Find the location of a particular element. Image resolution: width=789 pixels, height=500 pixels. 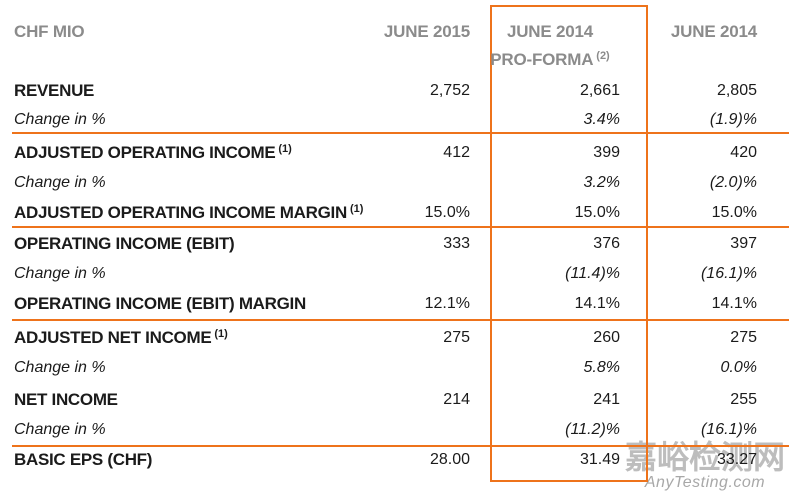

cell-june-2014: 420 is located at coordinates (743, 152).